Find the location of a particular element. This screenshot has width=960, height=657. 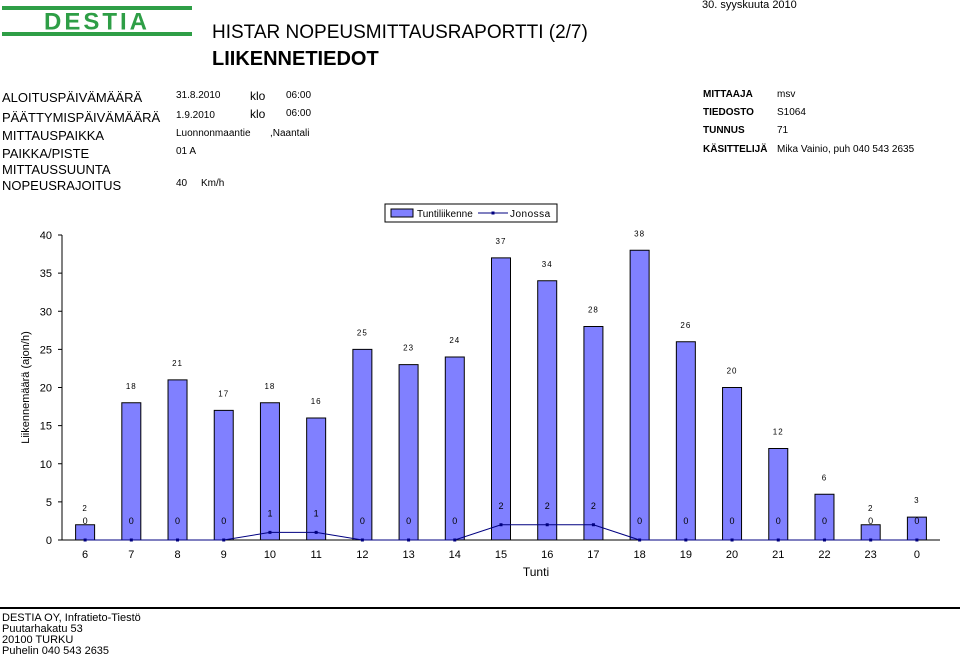

lane-label: PAIKKA/PISTE is located at coordinates (46, 153).